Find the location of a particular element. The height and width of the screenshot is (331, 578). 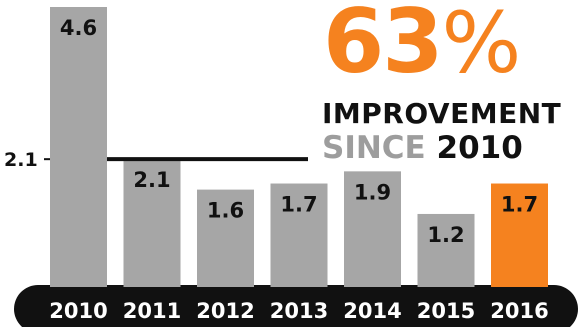

bar-2010 is located at coordinates (78, 147).